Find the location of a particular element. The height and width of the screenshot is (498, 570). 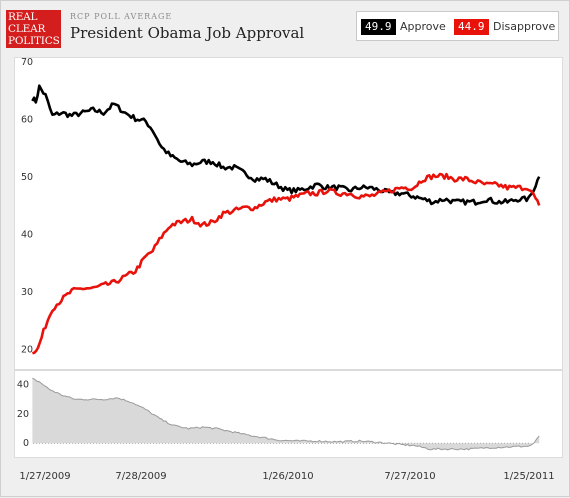

main-y-tick-label: 30 is located at coordinates (27, 292).